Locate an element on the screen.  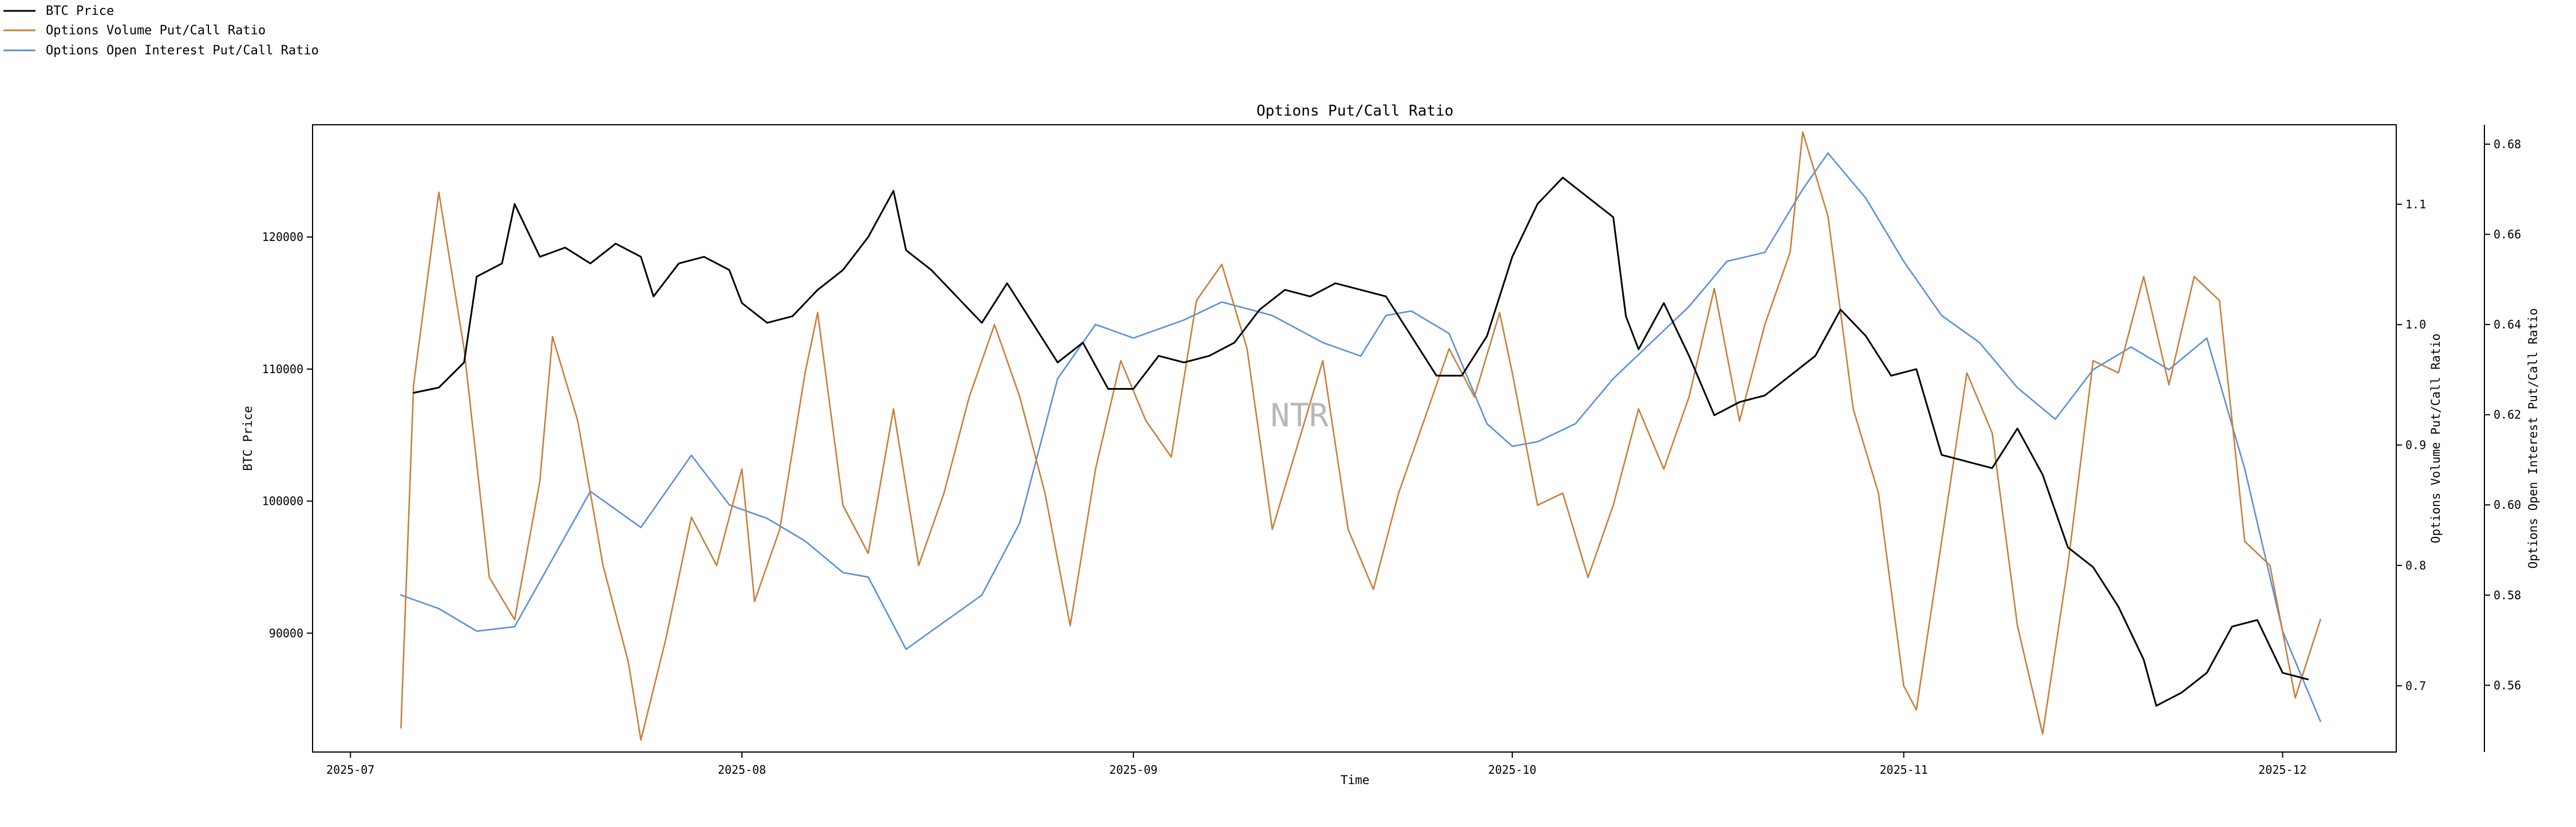
y-right-2-tick-label: 0.68 is located at coordinates (2507, 144).